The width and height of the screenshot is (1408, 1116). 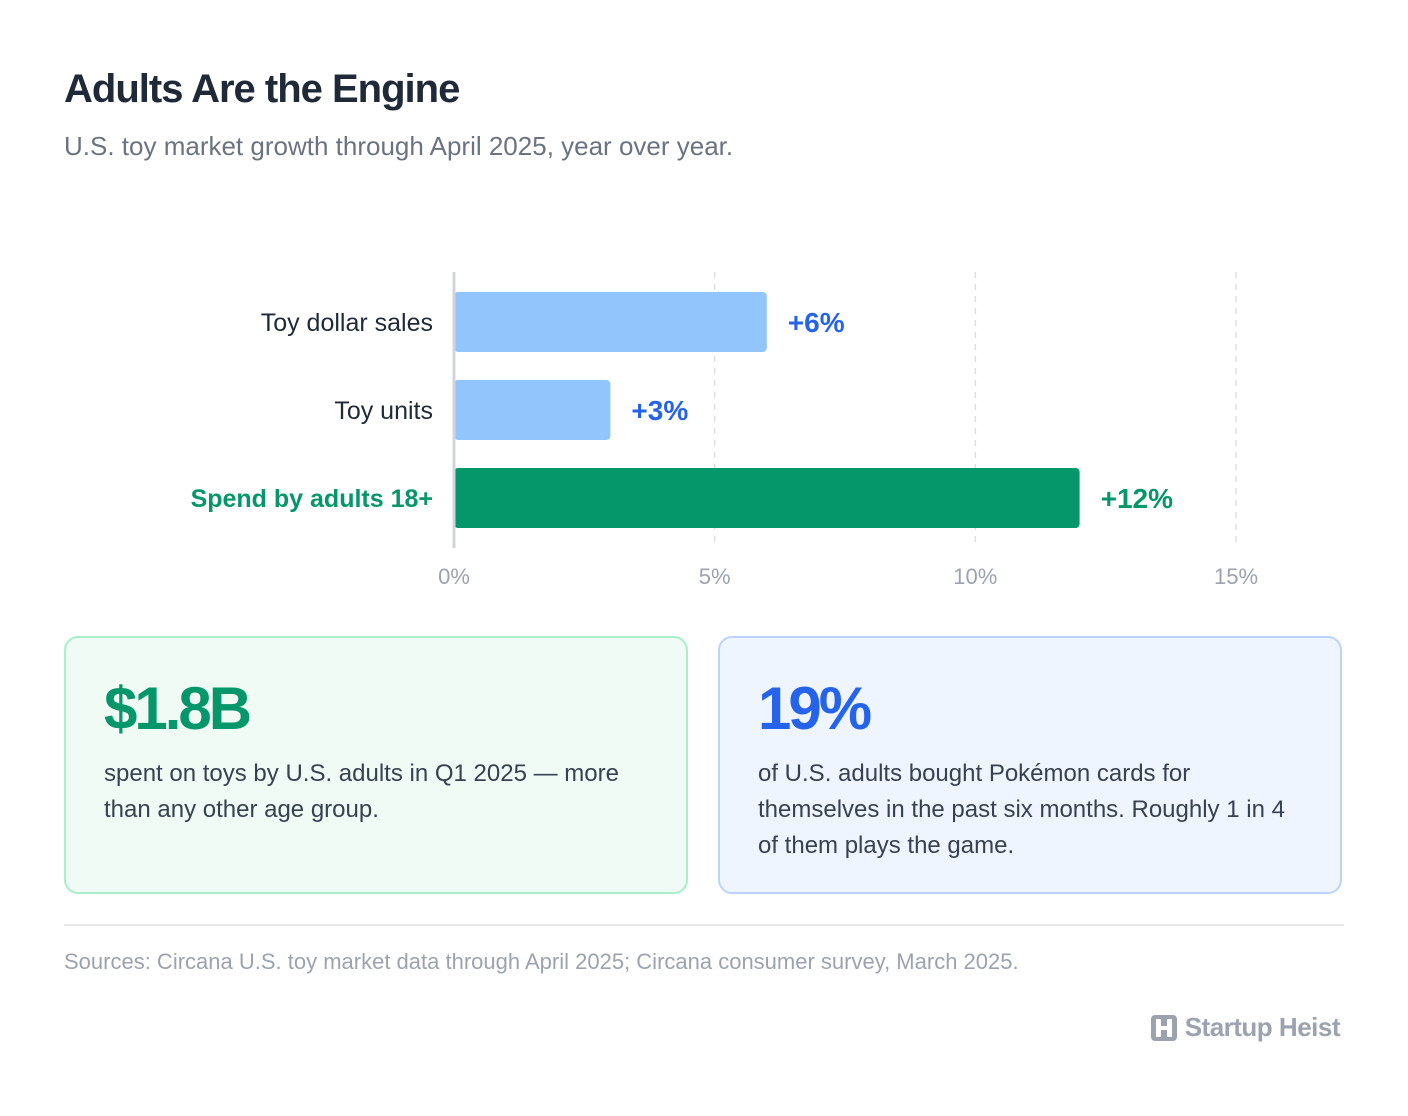 What do you see at coordinates (1137, 498) in the screenshot?
I see `data-label: +12%` at bounding box center [1137, 498].